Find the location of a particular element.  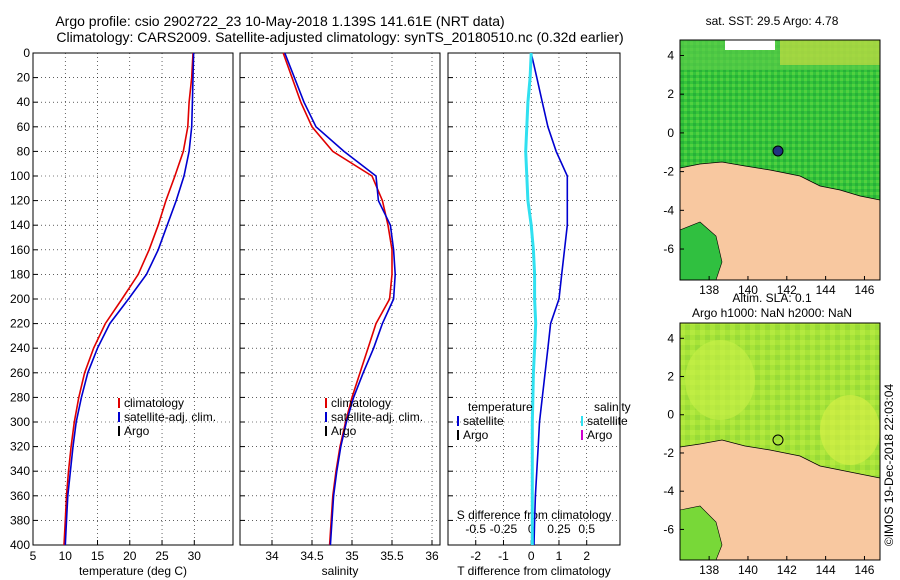

difference-series-temperature-satellite is located at coordinates (549, 299).